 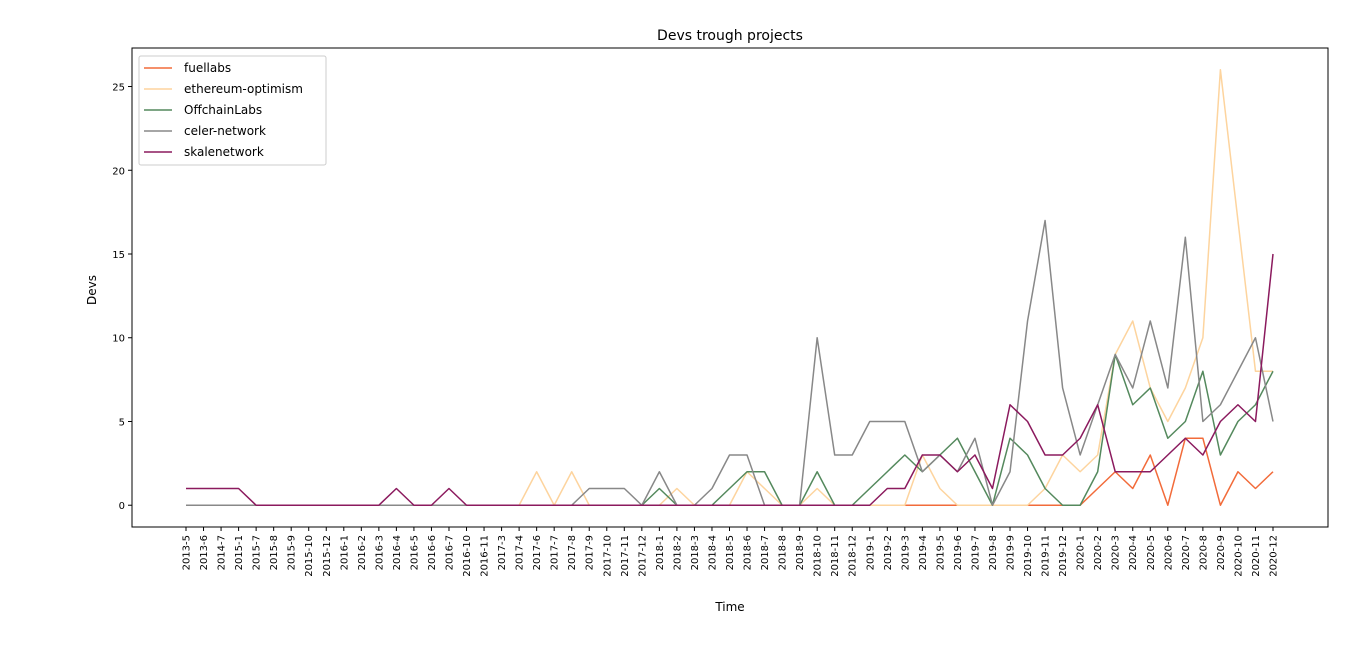 I want to click on x-tick-label: 2020-1, so click(x=1081, y=552).